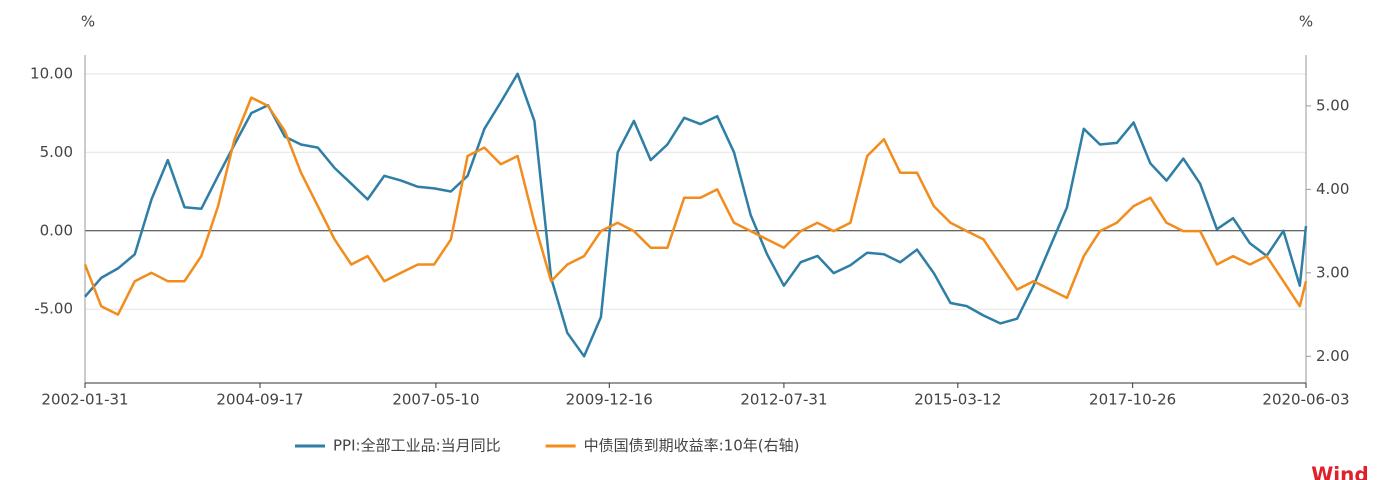 The height and width of the screenshot is (480, 1386). Describe the element at coordinates (259, 400) in the screenshot. I see `x-tick-label: 2004-09-17` at that location.